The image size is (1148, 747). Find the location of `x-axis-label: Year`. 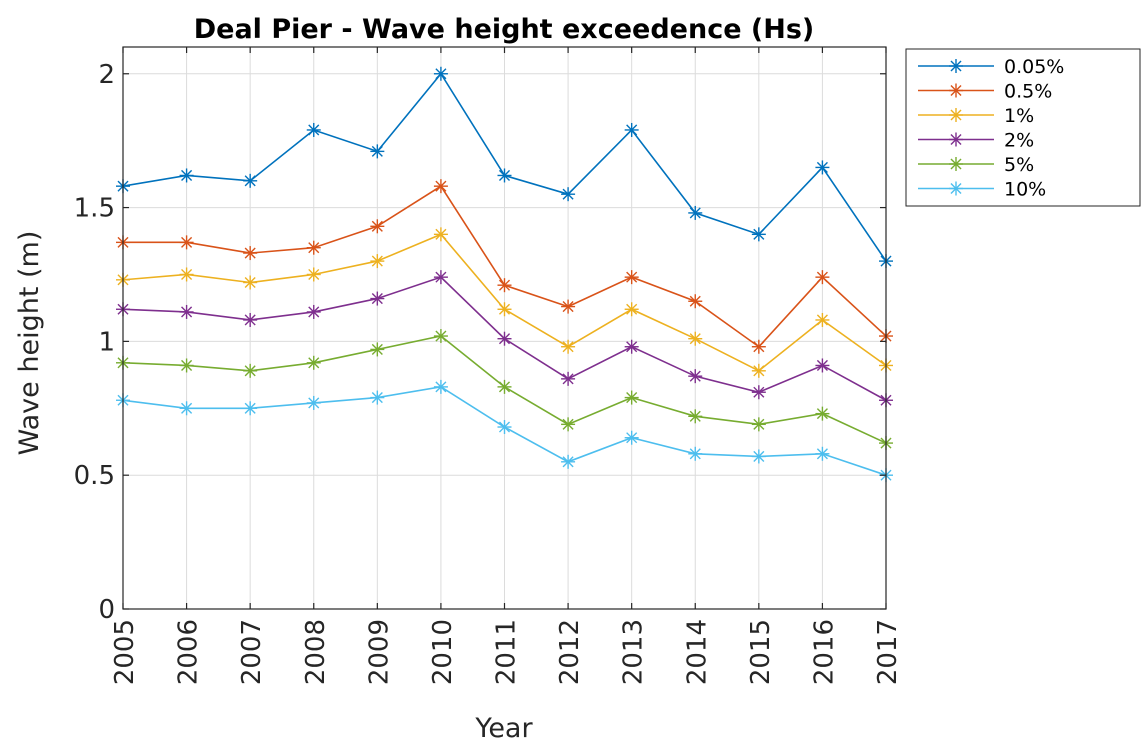

x-axis-label: Year is located at coordinates (503, 728).